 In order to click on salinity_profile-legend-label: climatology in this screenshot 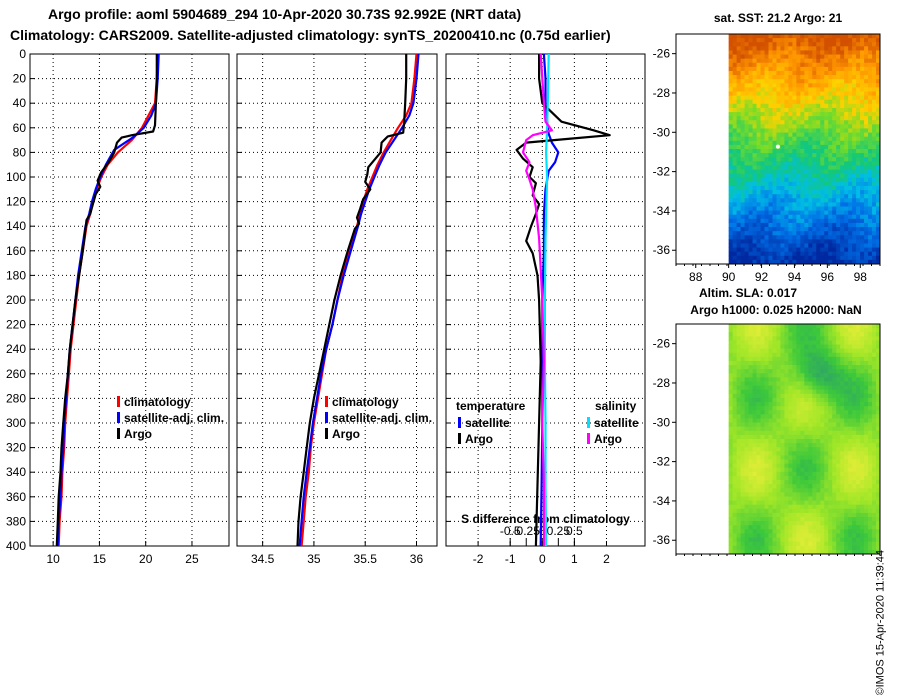, I will do `click(365, 402)`.